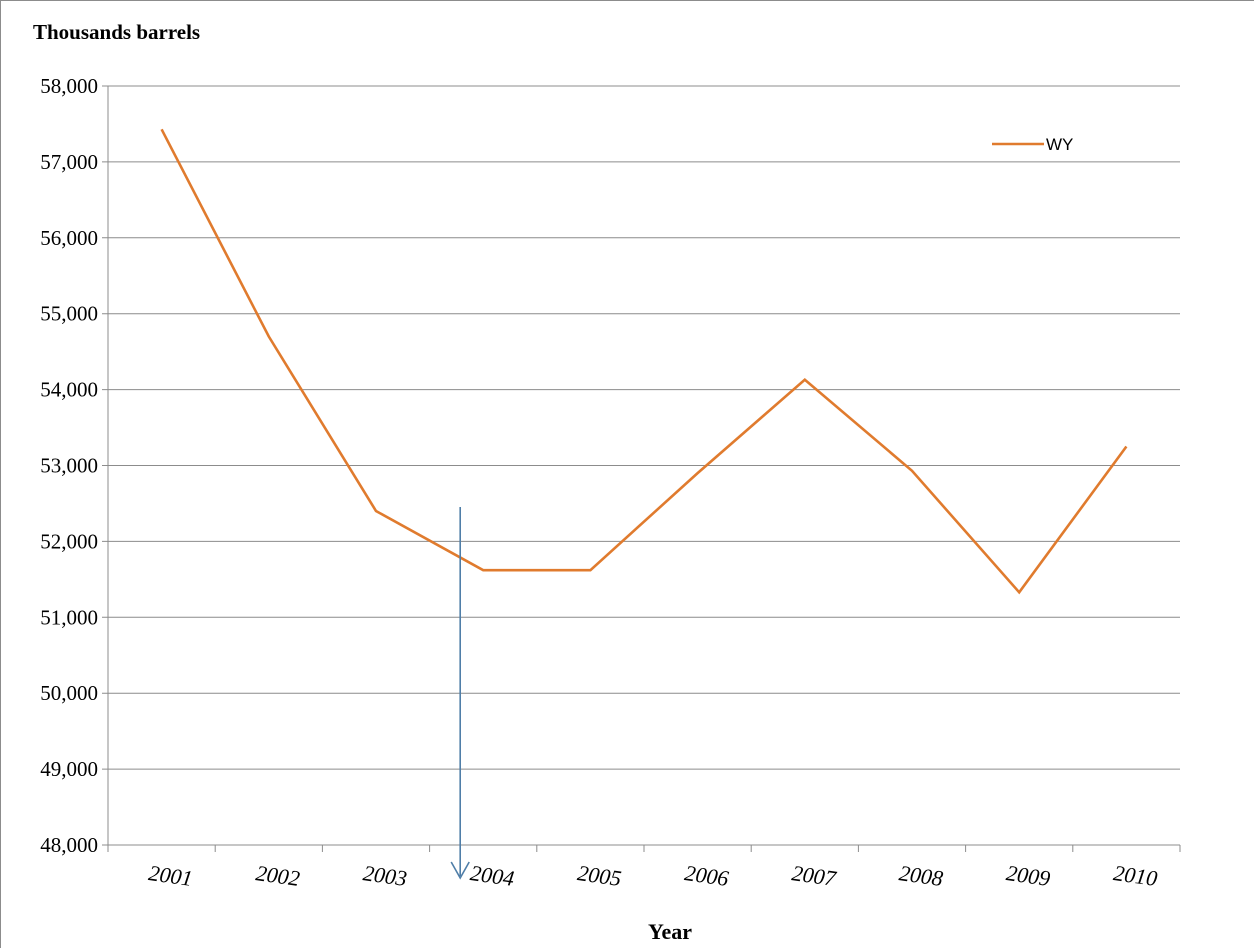 Image resolution: width=1255 pixels, height=949 pixels. Describe the element at coordinates (69, 162) in the screenshot. I see `y-tick-label: 57,000` at that location.